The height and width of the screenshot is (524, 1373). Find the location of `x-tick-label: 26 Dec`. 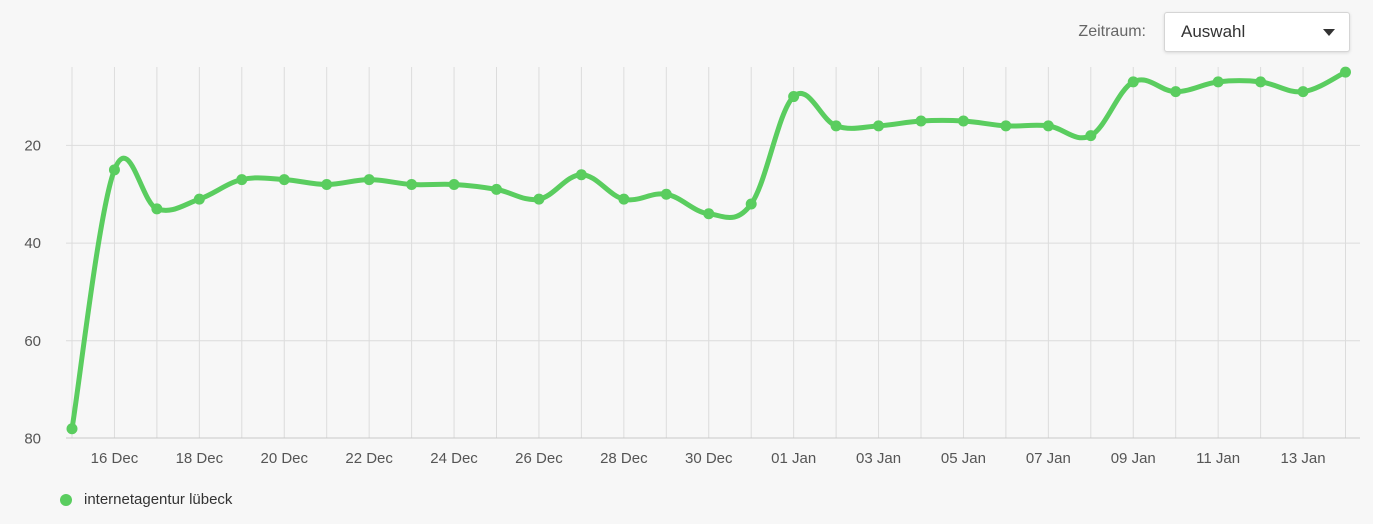

x-tick-label: 26 Dec is located at coordinates (539, 458).